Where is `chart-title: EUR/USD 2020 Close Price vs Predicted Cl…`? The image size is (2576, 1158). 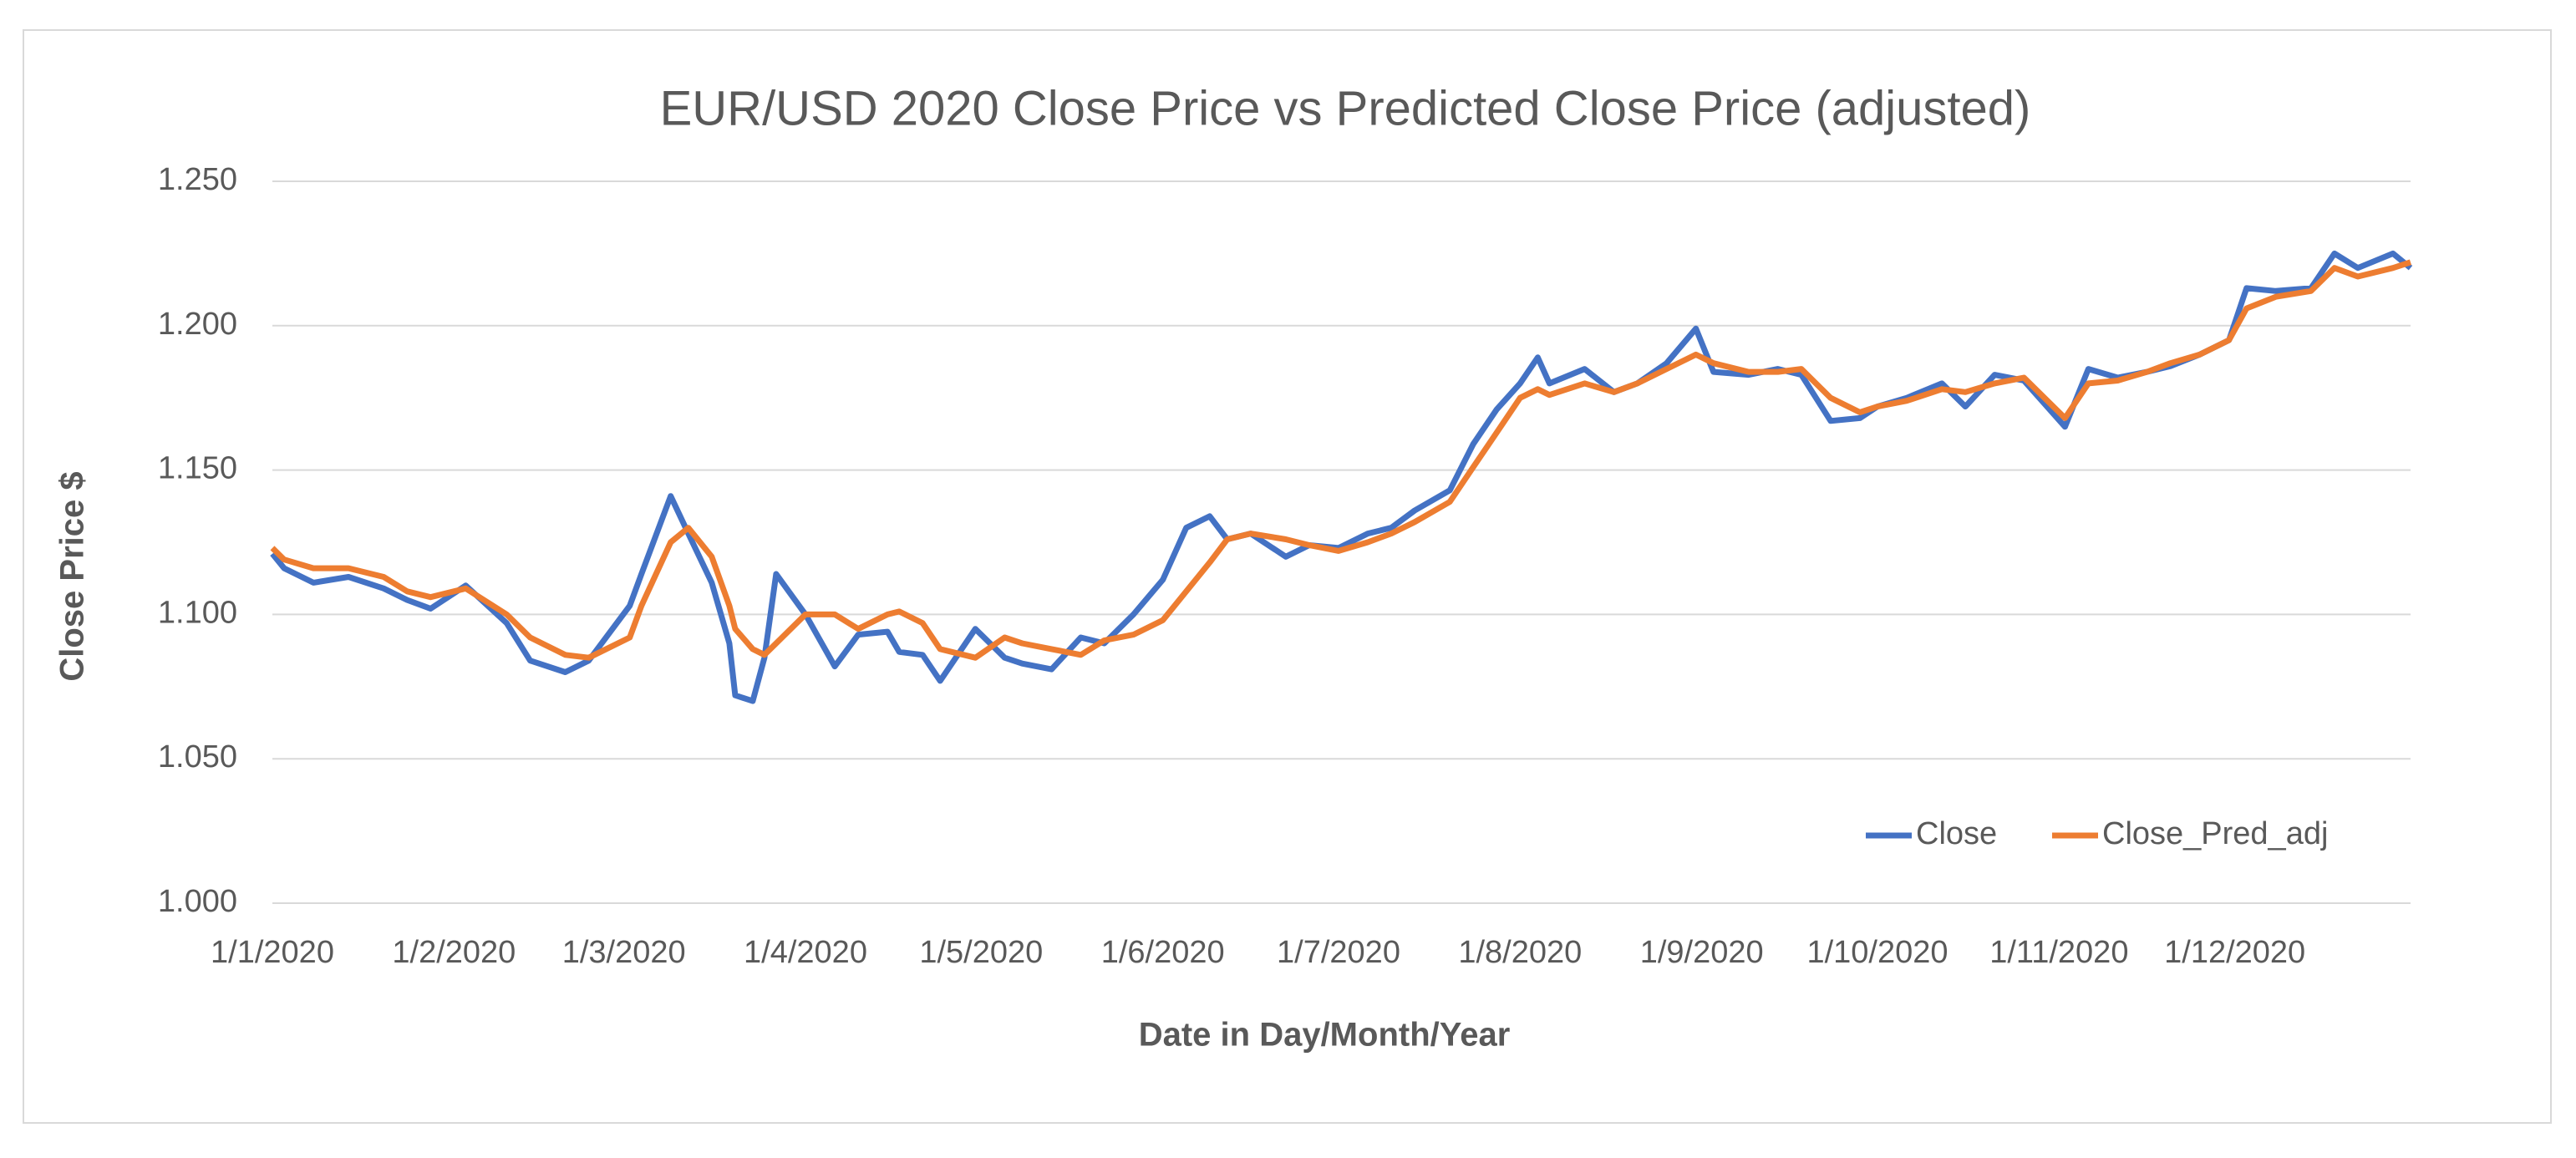 chart-title: EUR/USD 2020 Close Price vs Predicted Cl… is located at coordinates (1345, 108).